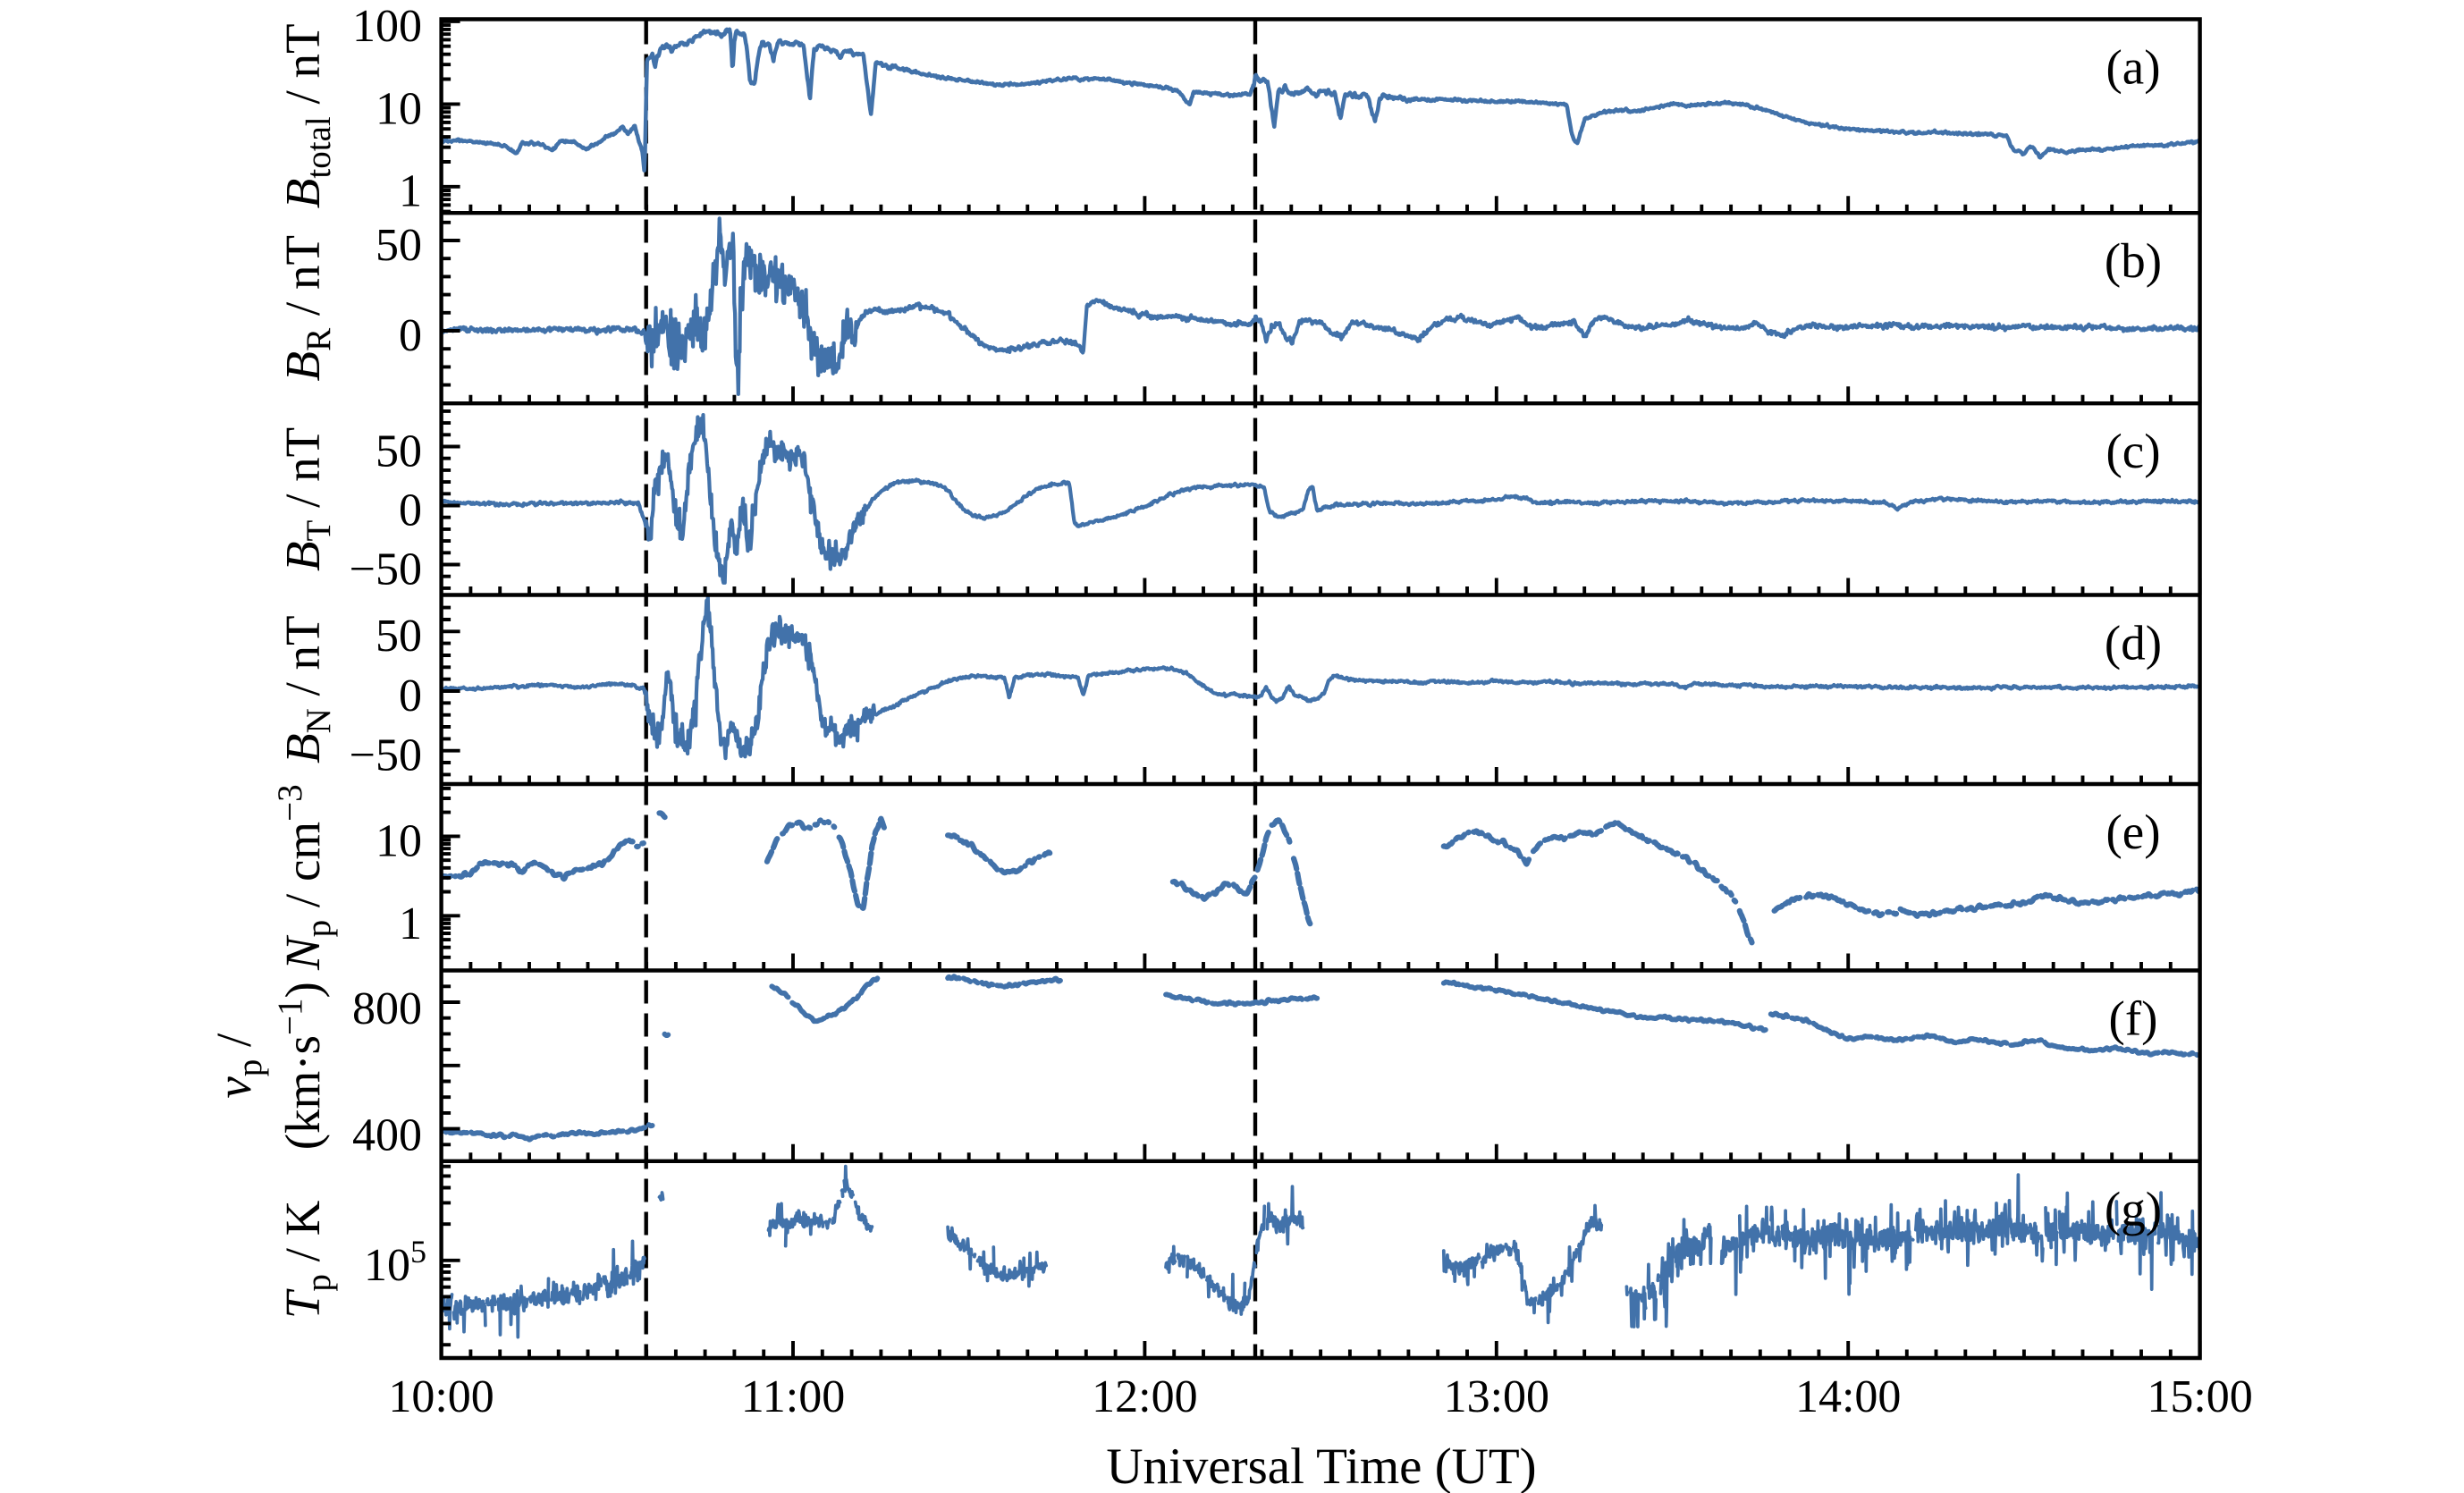 The width and height of the screenshot is (2464, 1493). I want to click on svg-text: 15:00, so click(2199, 1396).